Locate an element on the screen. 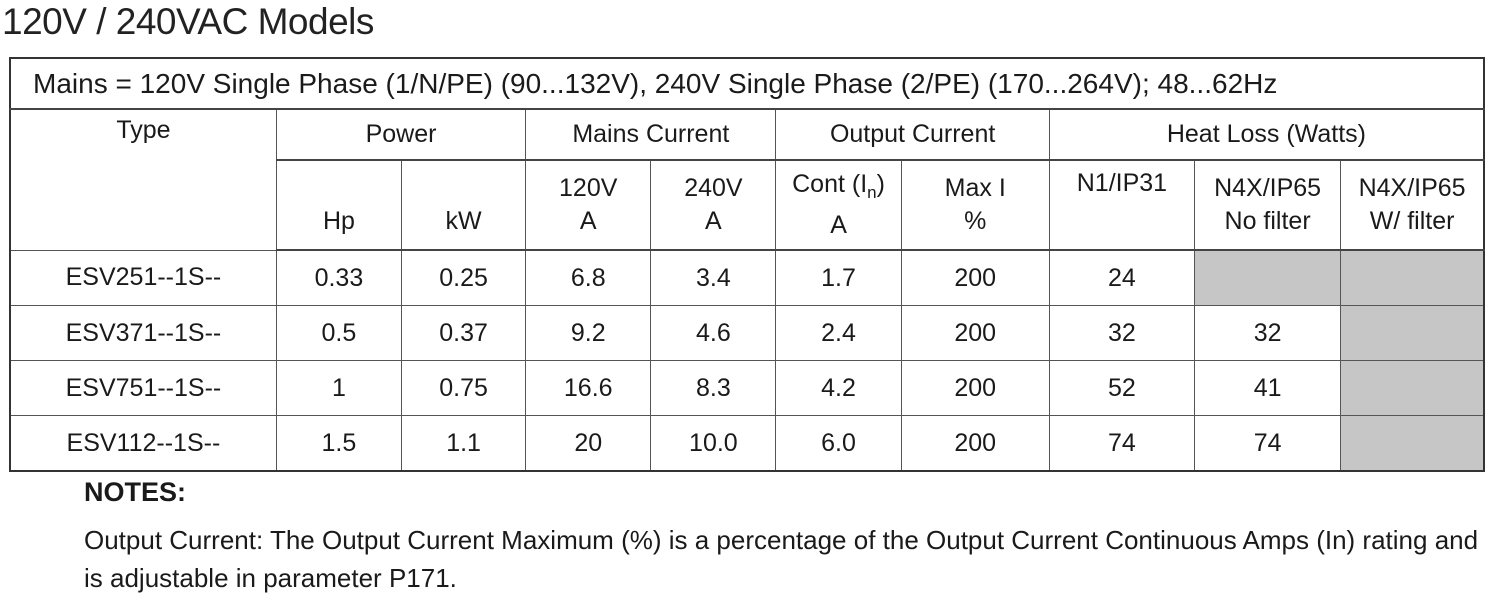 The image size is (1500, 599). page-title: 120V / 240VAC Models is located at coordinates (188, 21).